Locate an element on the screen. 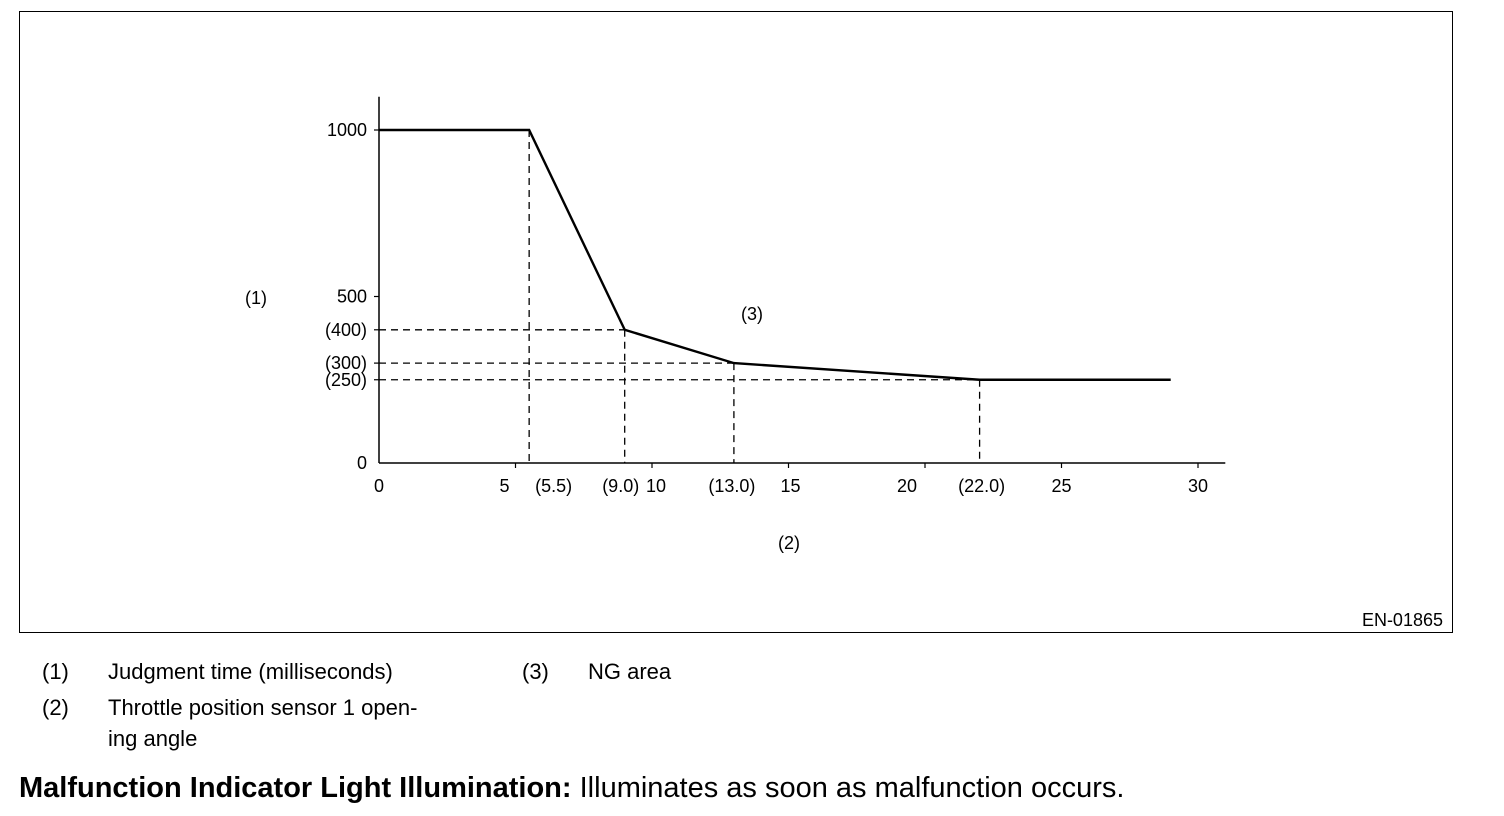 The image size is (1504, 816). x-tick-label: 10 is located at coordinates (656, 486).